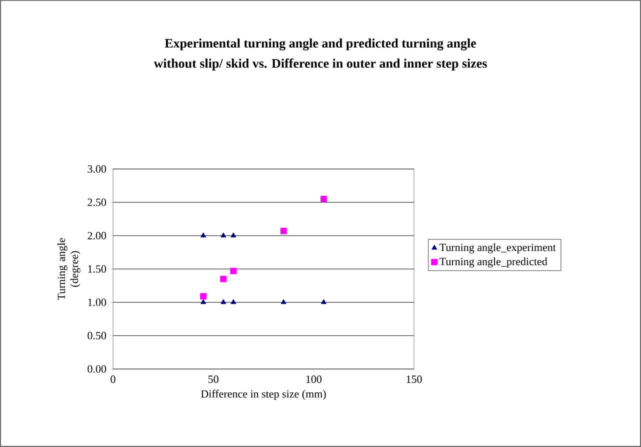 Image resolution: width=641 pixels, height=447 pixels. Describe the element at coordinates (414, 379) in the screenshot. I see `x-tick-label: 150` at that location.